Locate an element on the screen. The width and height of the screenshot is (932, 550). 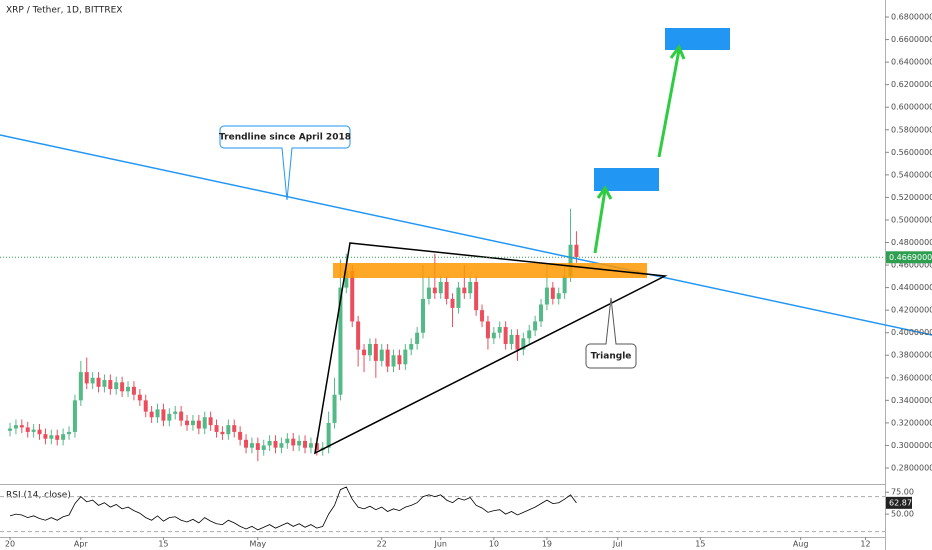
annotation: Trendline since April 2018 is located at coordinates (285, 138).